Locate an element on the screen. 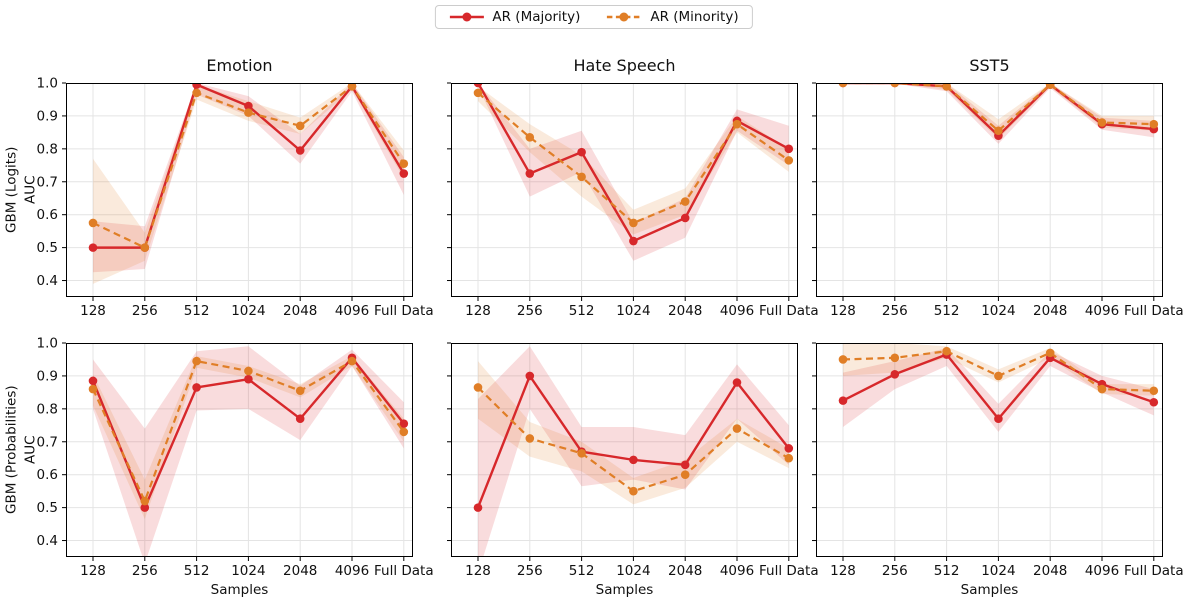 This screenshot has height=610, width=1187. subplot-title-sst5: SST5 is located at coordinates (989, 65).